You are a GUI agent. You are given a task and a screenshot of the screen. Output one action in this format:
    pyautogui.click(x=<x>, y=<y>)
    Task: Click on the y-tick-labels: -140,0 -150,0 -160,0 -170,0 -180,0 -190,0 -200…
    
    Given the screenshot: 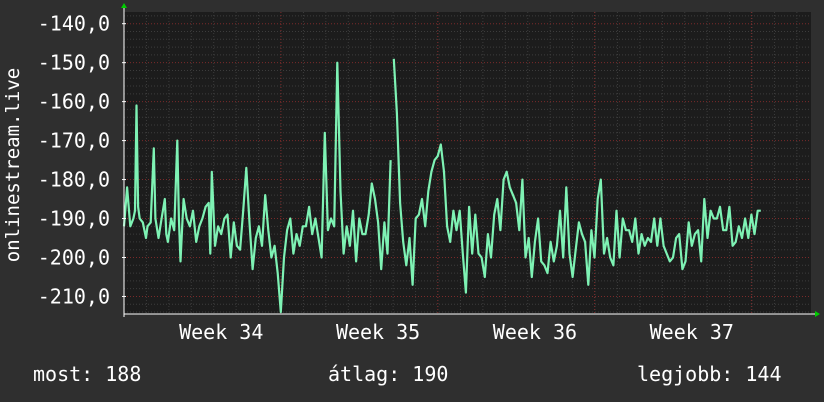 What is the action you would take?
    pyautogui.click(x=74, y=160)
    